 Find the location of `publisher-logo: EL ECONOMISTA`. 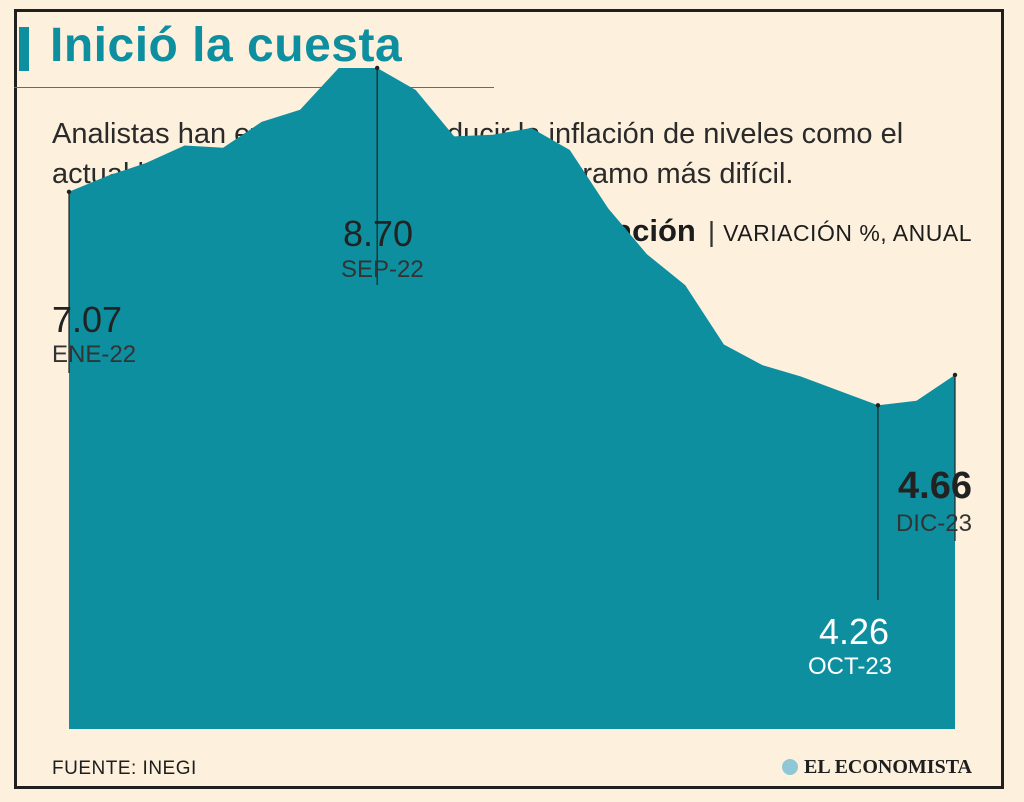

publisher-logo: EL ECONOMISTA is located at coordinates (877, 767).